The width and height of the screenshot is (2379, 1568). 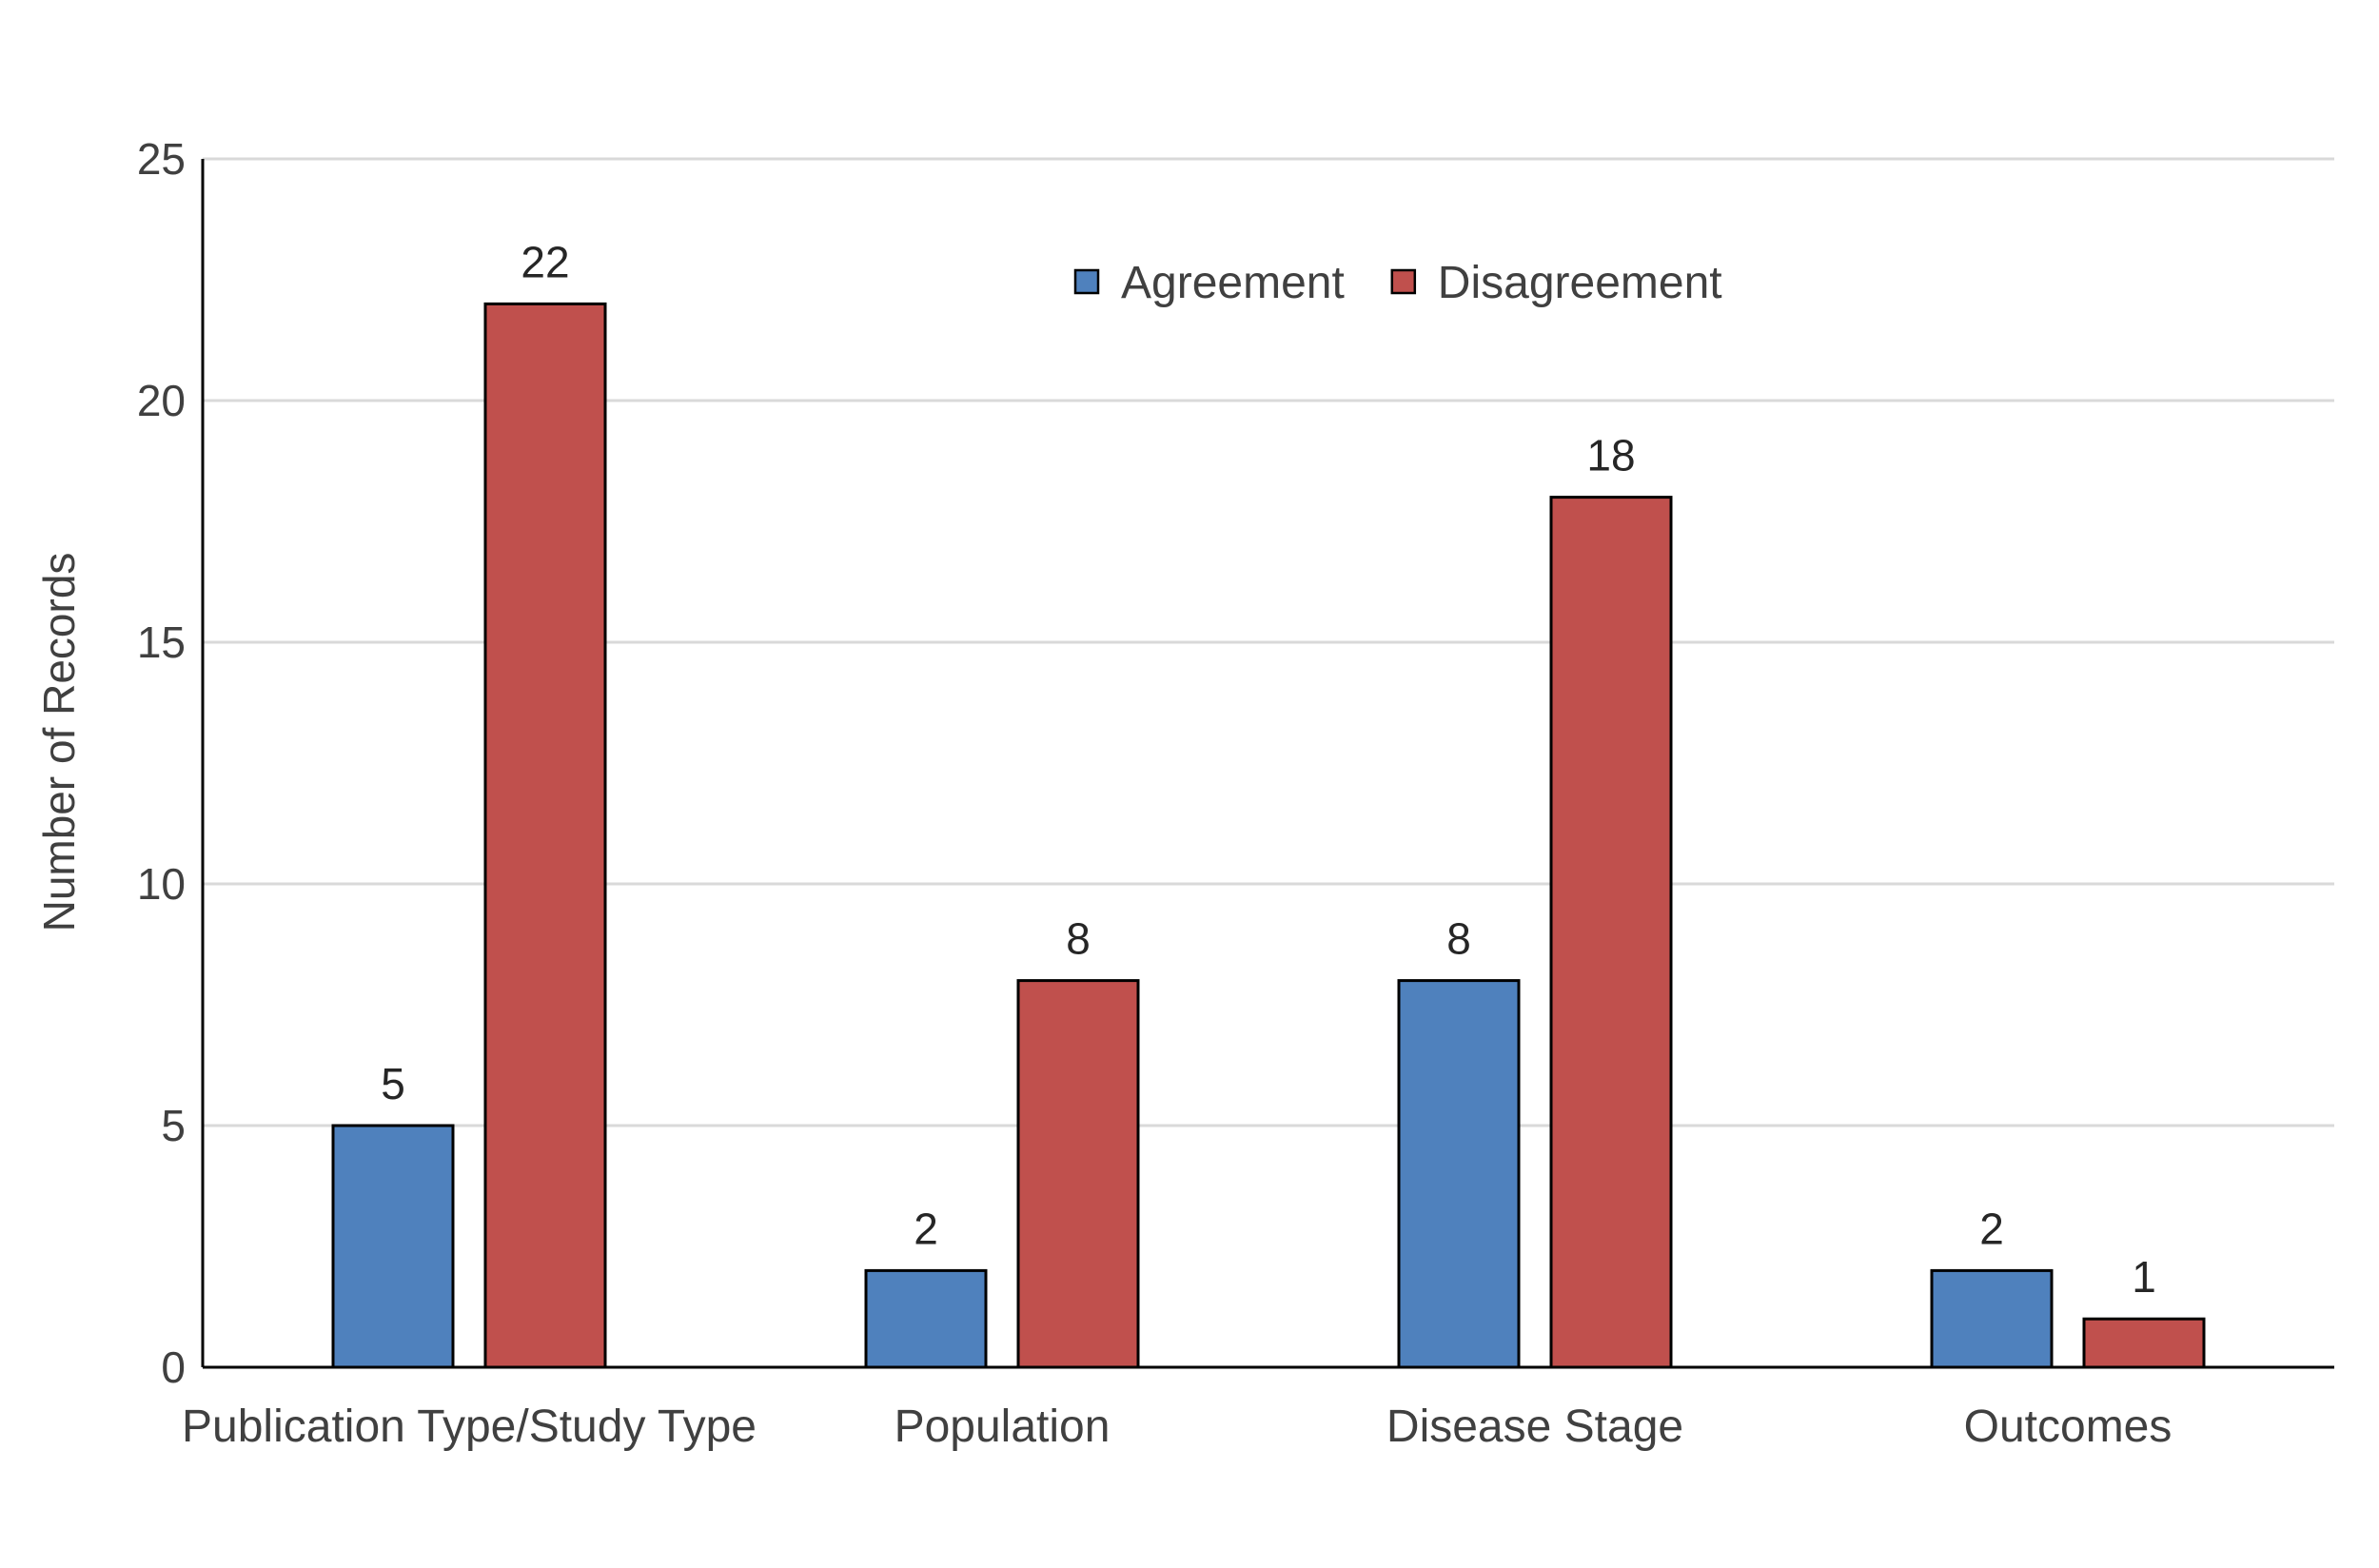 What do you see at coordinates (1991, 1228) in the screenshot?
I see `data-label-agreement-3: 2` at bounding box center [1991, 1228].